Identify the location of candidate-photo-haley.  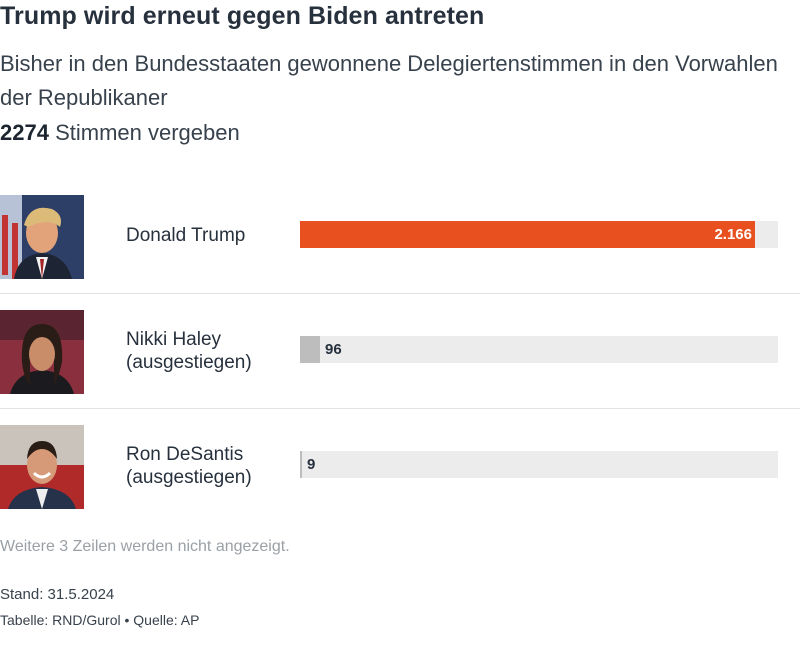
(42, 352).